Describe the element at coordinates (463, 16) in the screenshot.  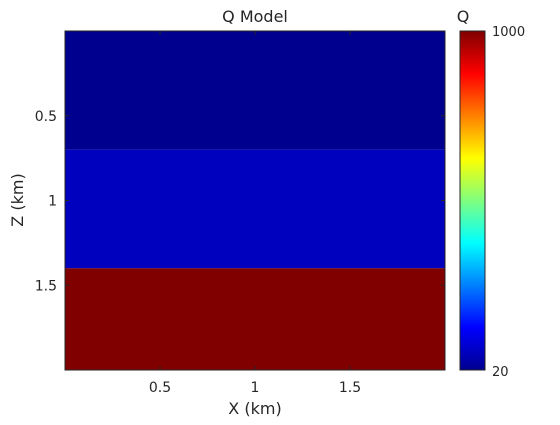
I see `colorbar-label: Q` at that location.